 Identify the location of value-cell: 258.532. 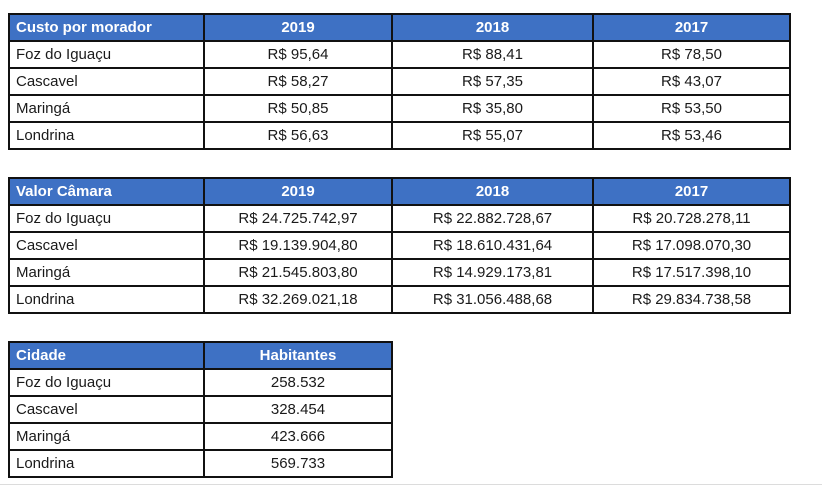
(298, 382).